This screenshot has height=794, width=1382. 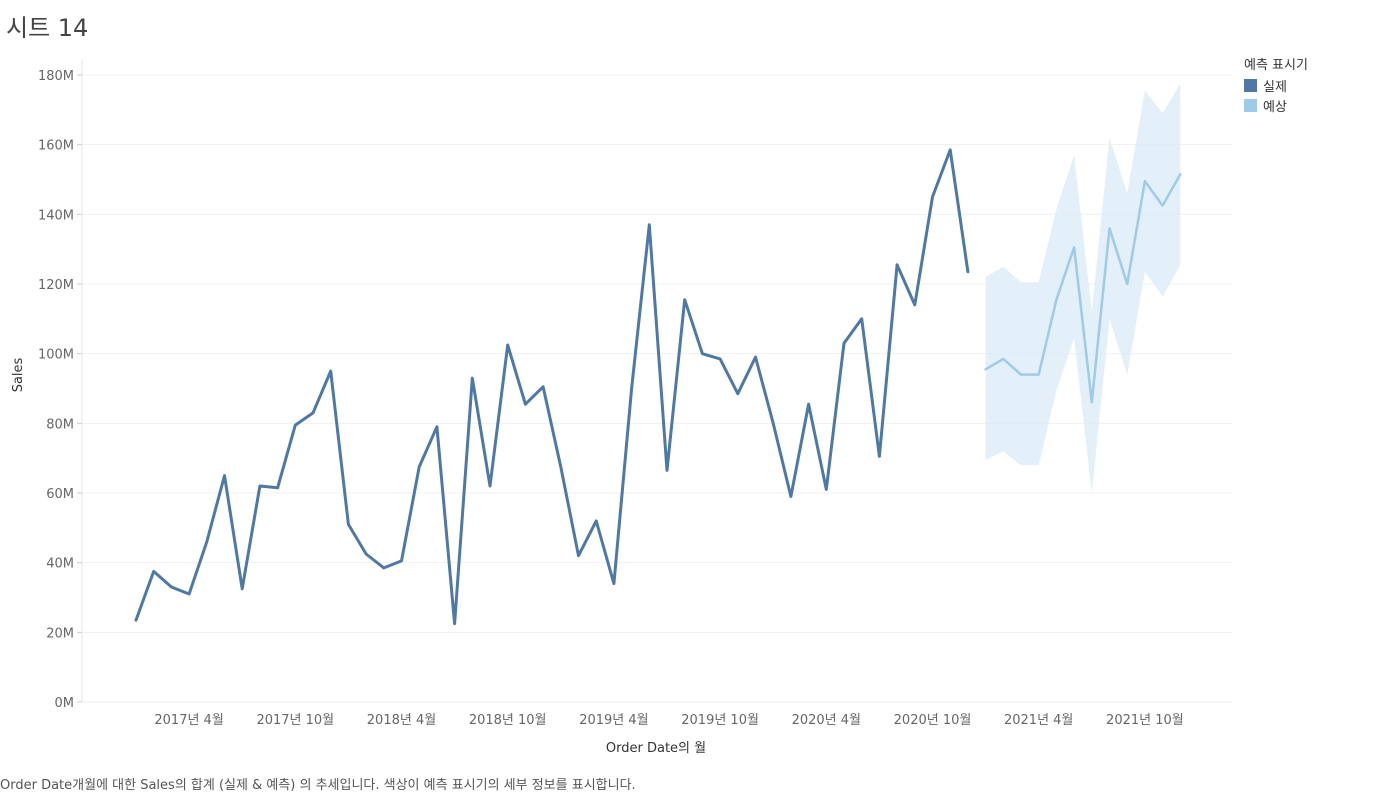 I want to click on legend-label-forecast: 예상, so click(x=1275, y=107).